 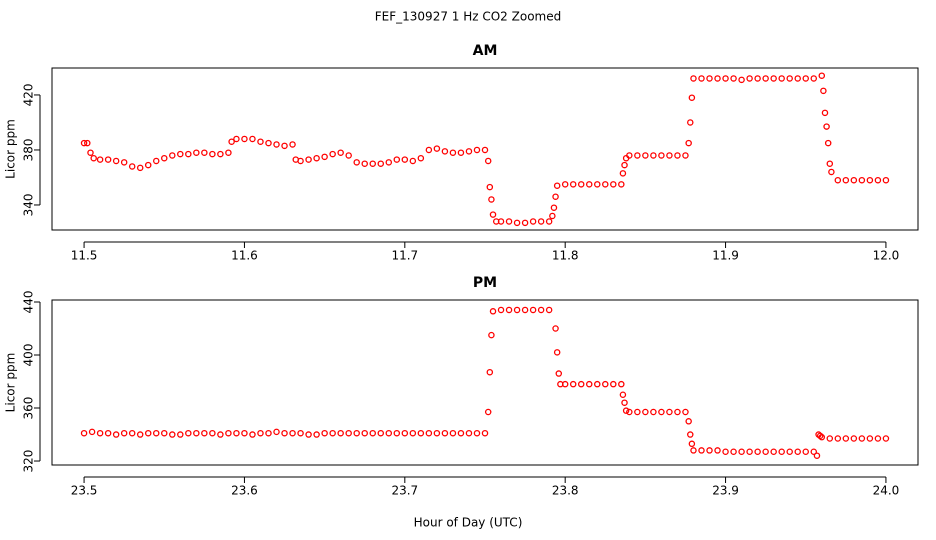 I want to click on x-tick-label: 23.6, so click(x=244, y=491).